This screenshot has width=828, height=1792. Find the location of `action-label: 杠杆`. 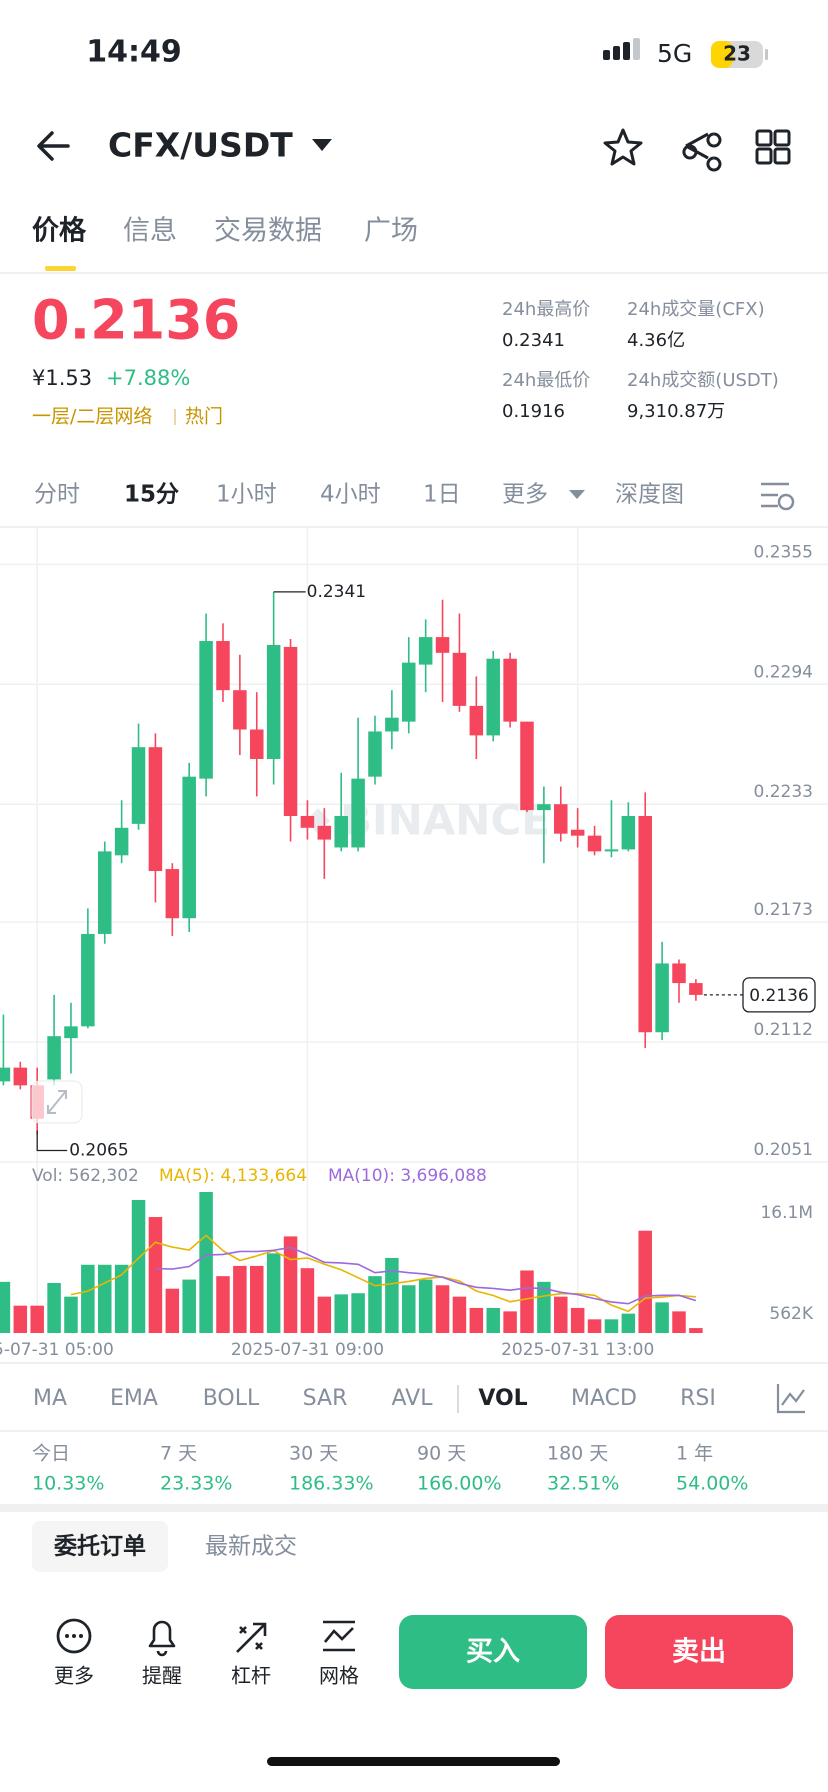

action-label: 杠杆 is located at coordinates (251, 1676).